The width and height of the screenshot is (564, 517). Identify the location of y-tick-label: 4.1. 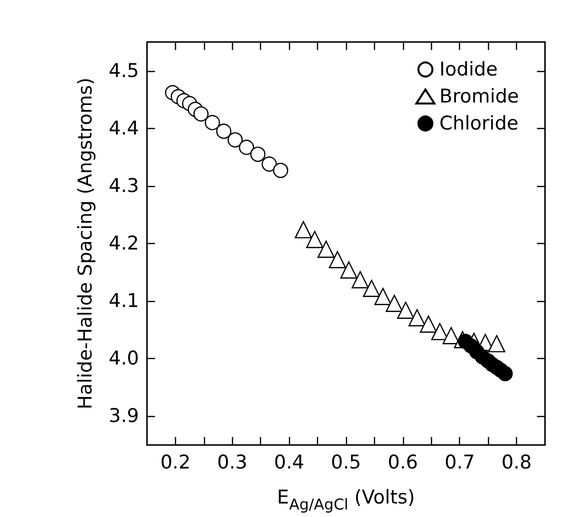
(123, 301).